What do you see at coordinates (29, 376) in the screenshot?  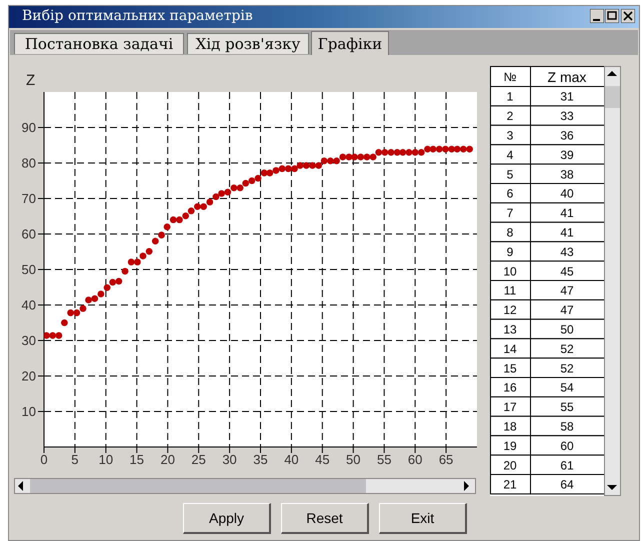 I see `y-tick-label: 20` at bounding box center [29, 376].